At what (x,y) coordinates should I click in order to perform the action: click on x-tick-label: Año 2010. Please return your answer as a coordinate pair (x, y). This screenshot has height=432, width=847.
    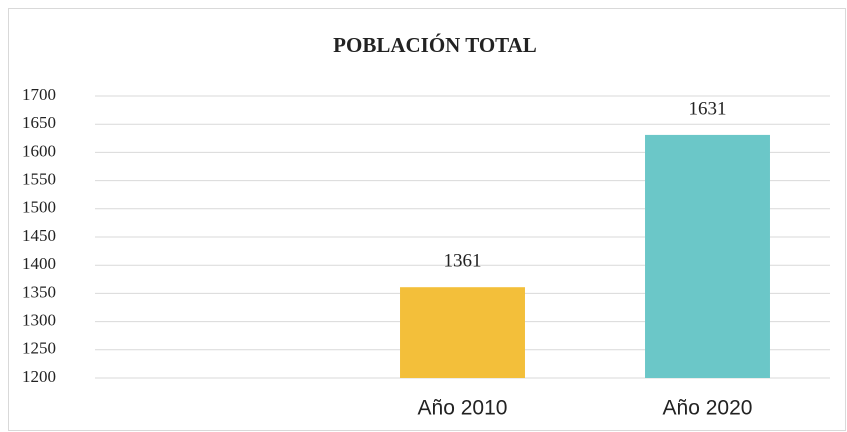
    Looking at the image, I should click on (463, 408).